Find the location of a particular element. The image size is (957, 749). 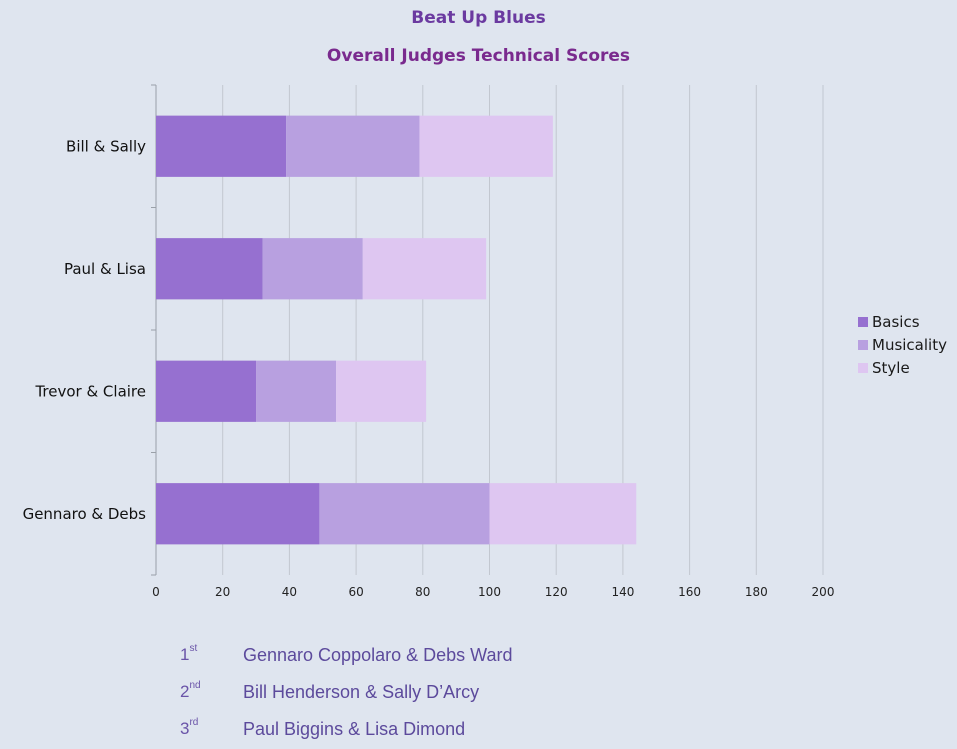

y-category-label: Gennaro & Debs is located at coordinates (85, 514).